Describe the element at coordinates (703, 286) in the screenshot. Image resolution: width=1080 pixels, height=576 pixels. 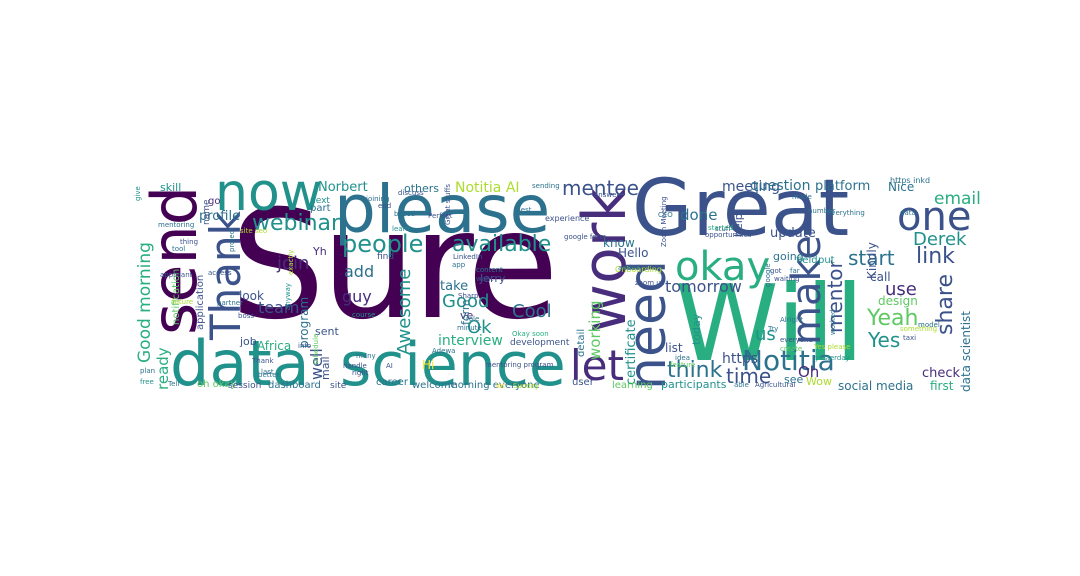
I see `word: tomorrow` at that location.